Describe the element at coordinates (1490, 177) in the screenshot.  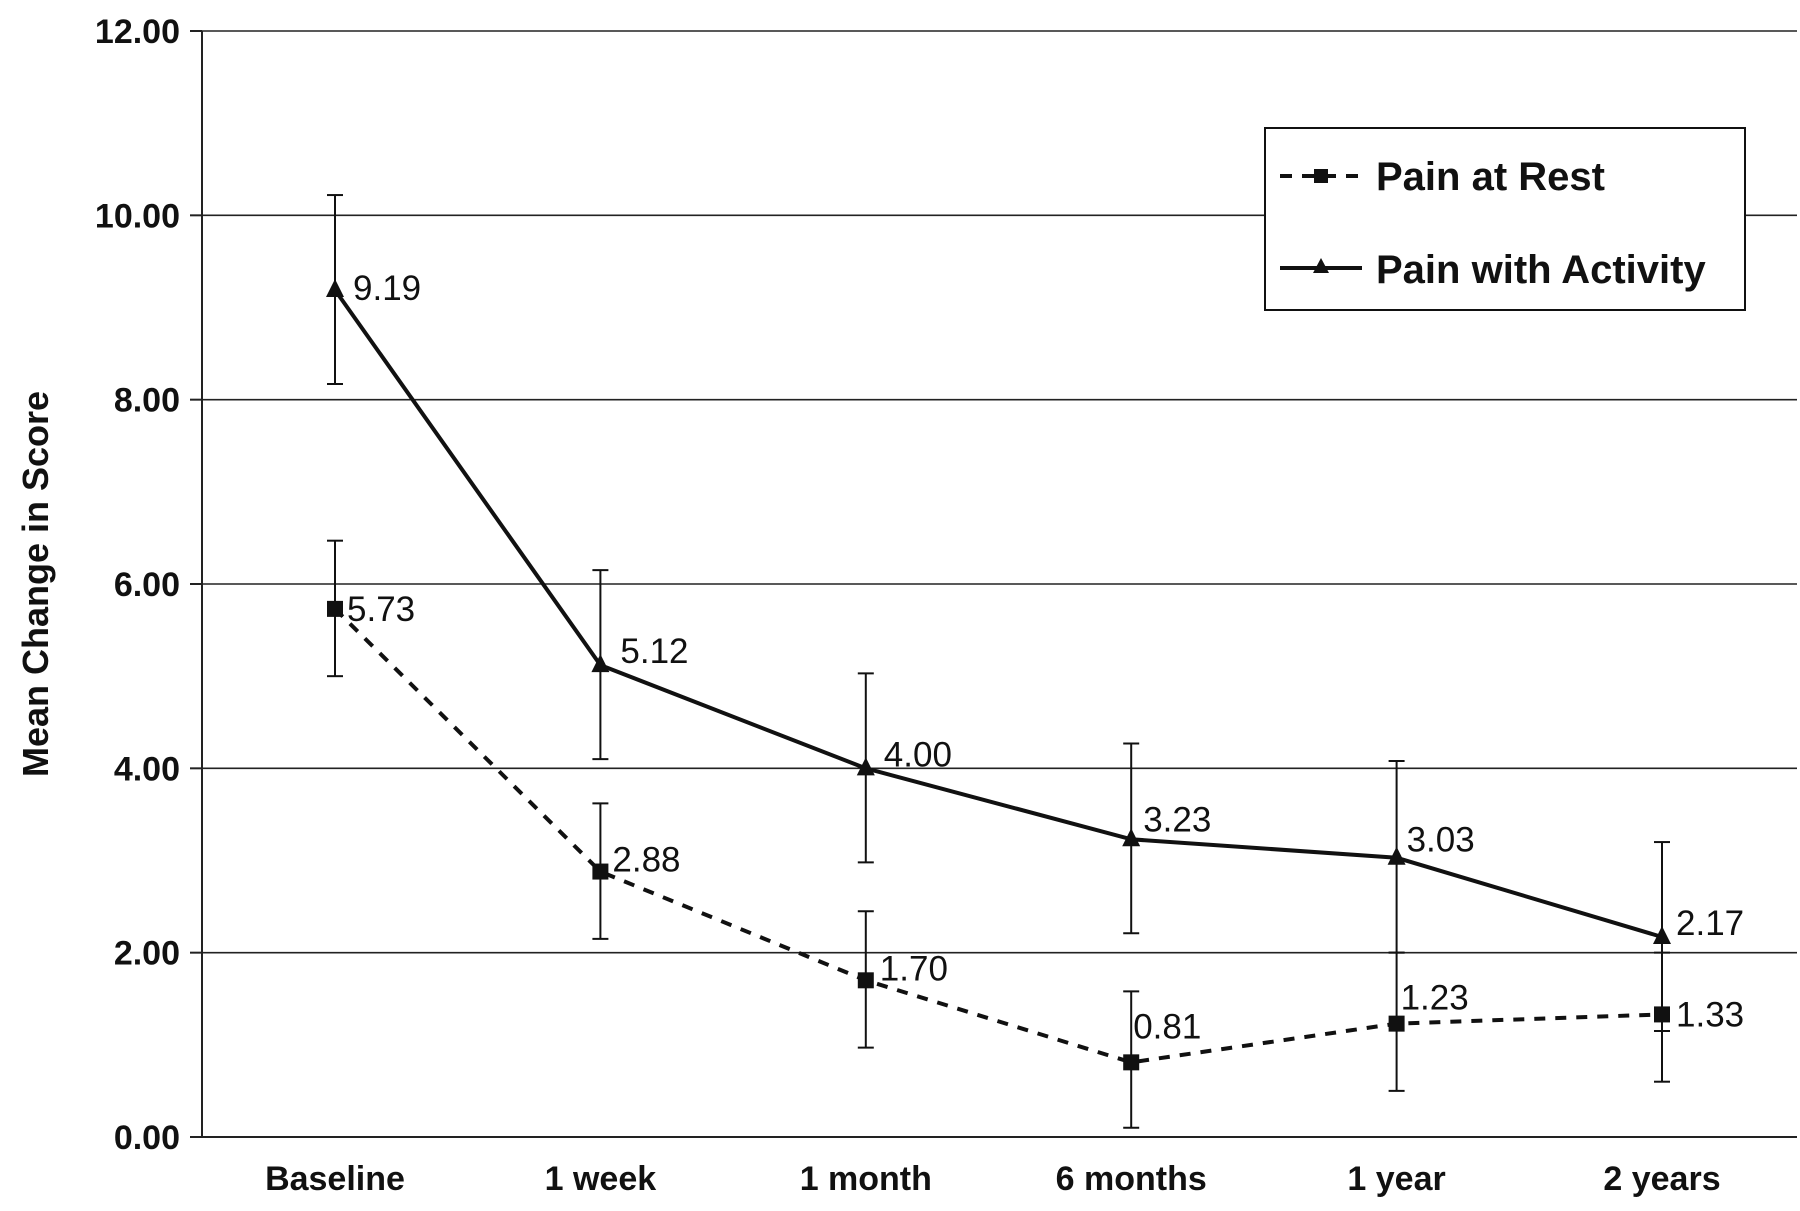
I see `legend-label-pain-at-rest: Pain at Rest` at that location.